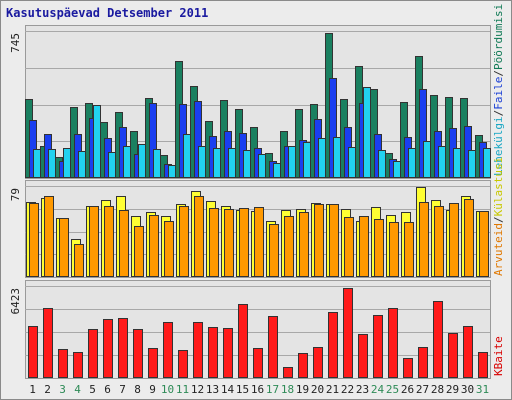 The image size is (512, 400). I want to click on x-tick-label-day-24: 24, so click(378, 389).